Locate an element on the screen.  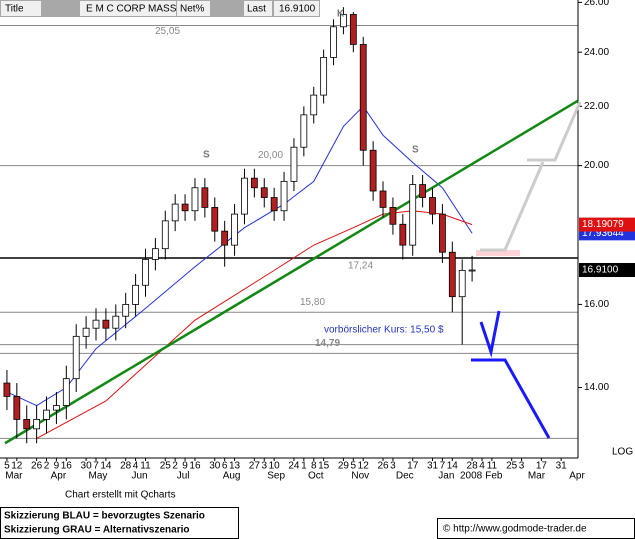
month-label: 2008 is located at coordinates (471, 476).